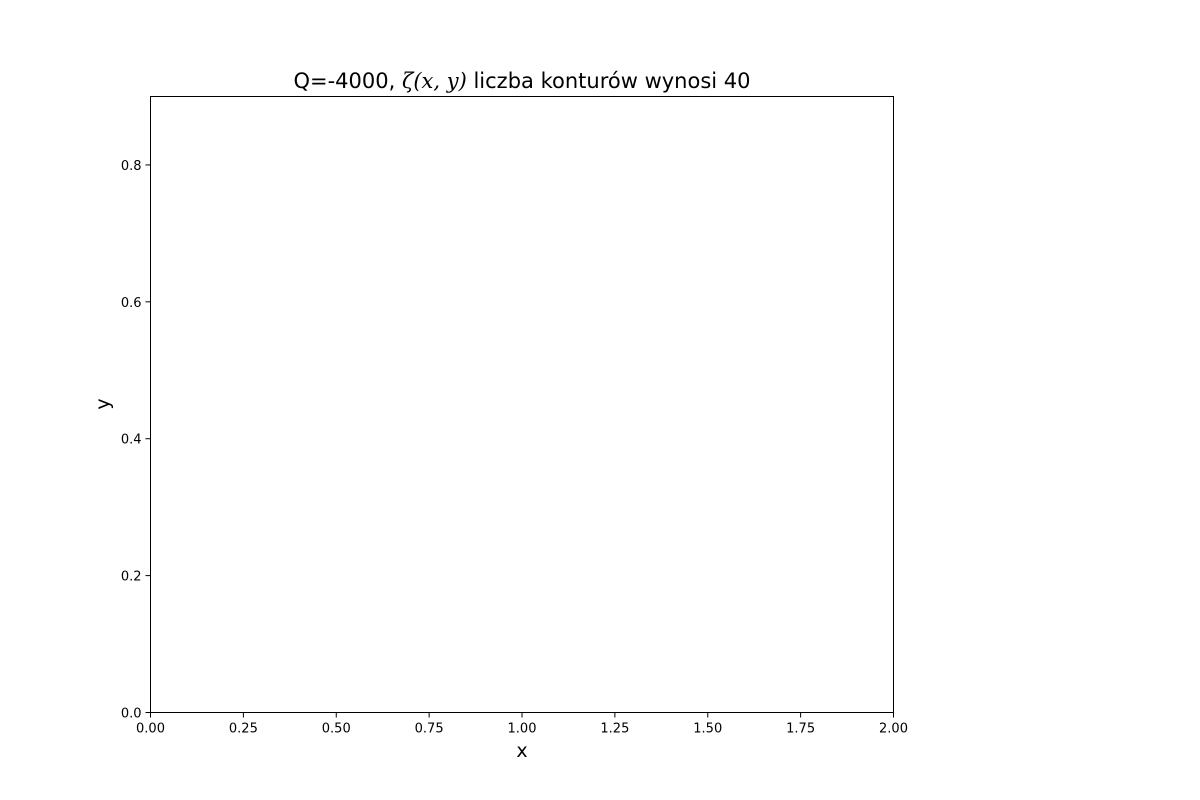 The width and height of the screenshot is (1200, 800). Describe the element at coordinates (707, 729) in the screenshot. I see `x-tick-label: 1.50` at that location.